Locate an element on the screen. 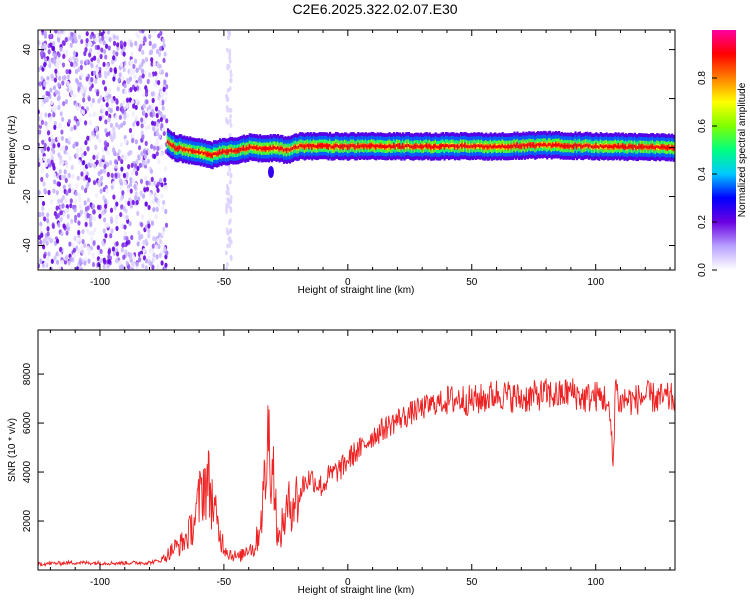  snr-x-tick-label: 0 is located at coordinates (348, 582).